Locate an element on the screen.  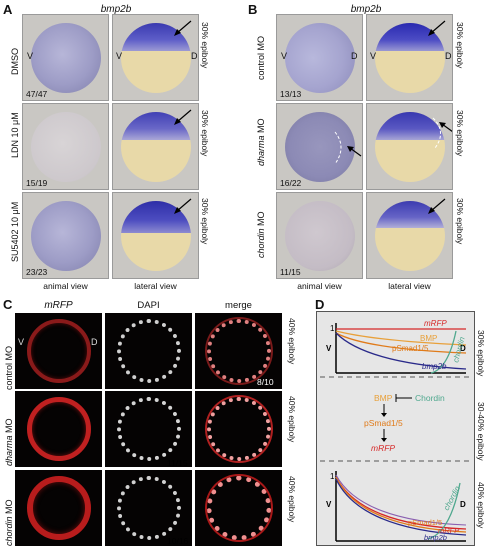
panel-b-stage-3: 30% epiboly is located at coordinates (460, 221).